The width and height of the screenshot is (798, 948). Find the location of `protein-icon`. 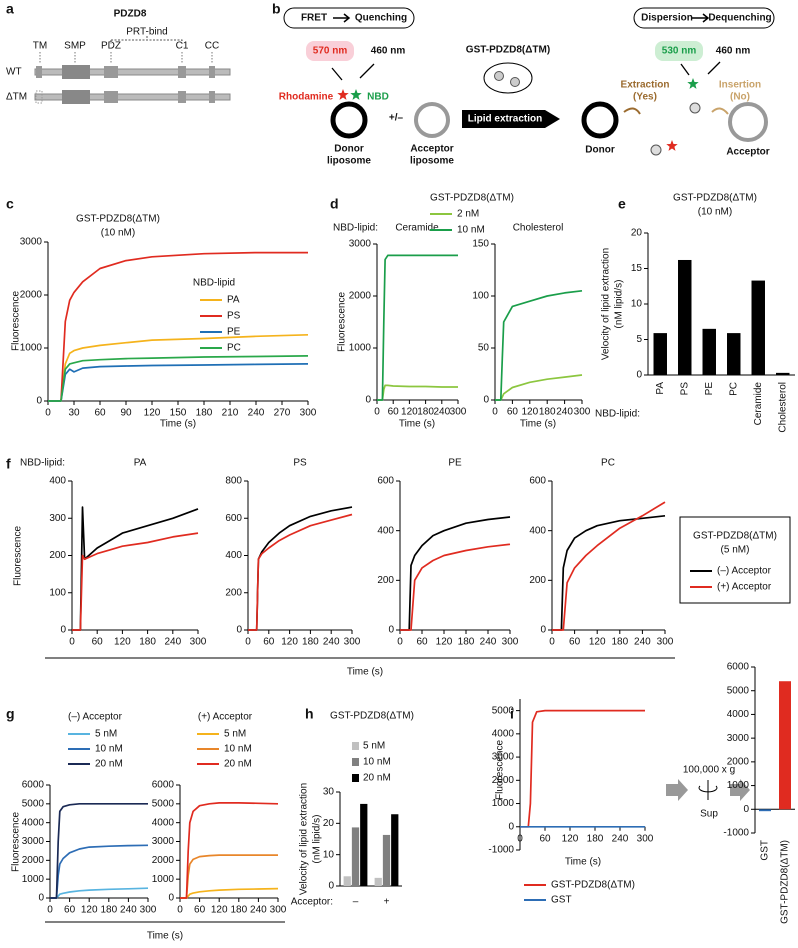

protein-icon is located at coordinates (499, 76).